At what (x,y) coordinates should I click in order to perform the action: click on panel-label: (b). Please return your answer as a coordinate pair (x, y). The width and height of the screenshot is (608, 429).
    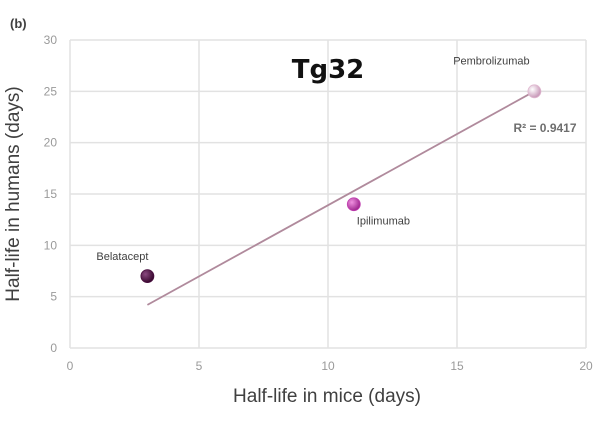
    Looking at the image, I should click on (18, 23).